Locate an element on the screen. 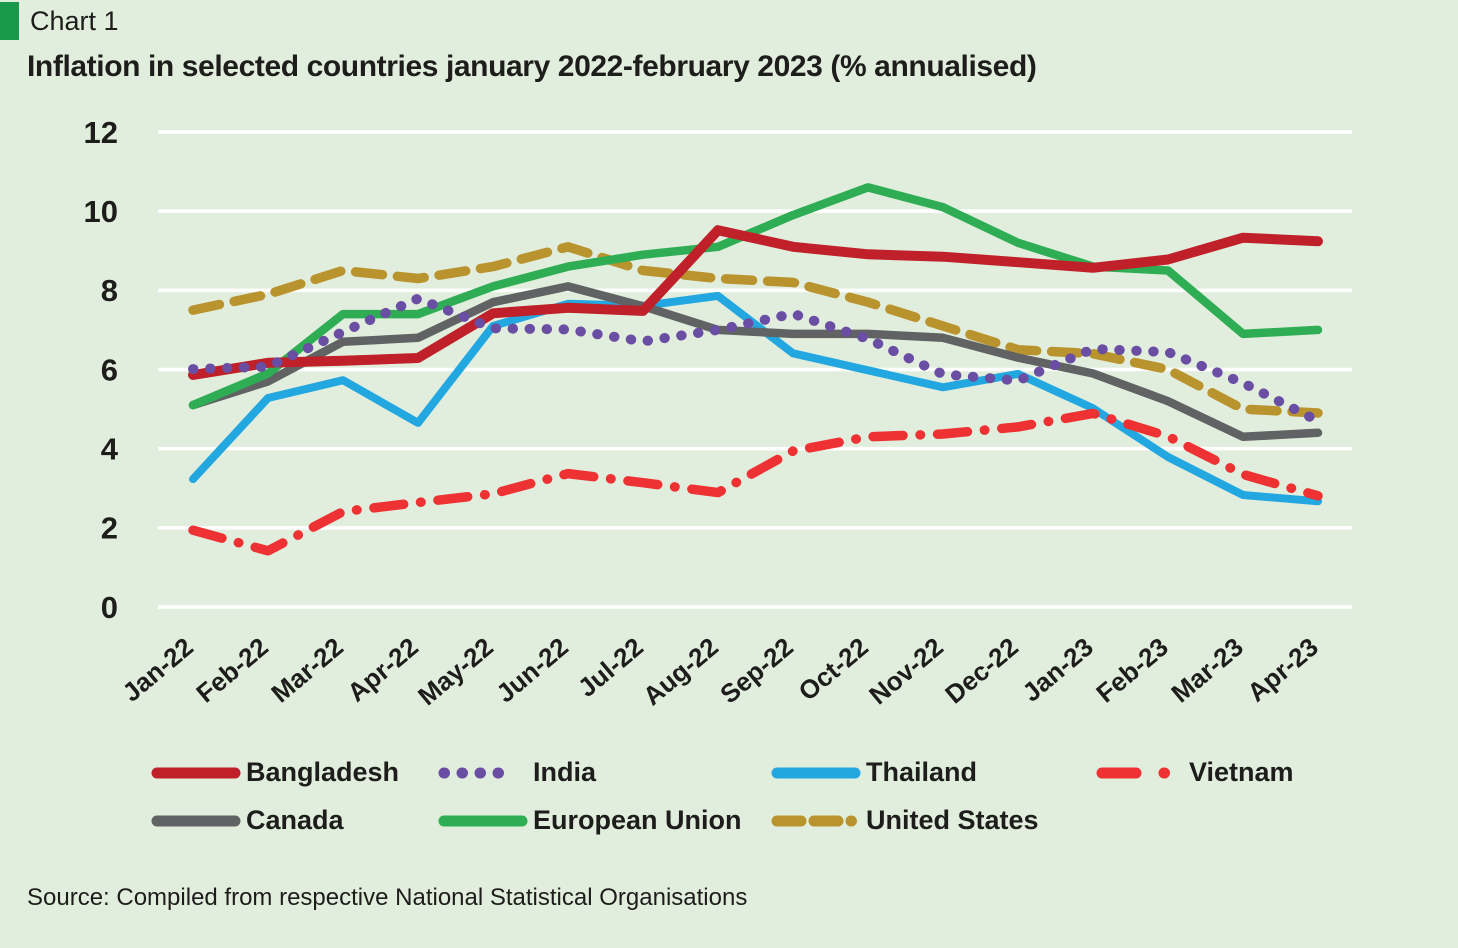 The width and height of the screenshot is (1458, 948). legend-item-canada: Canada is located at coordinates (247, 820).